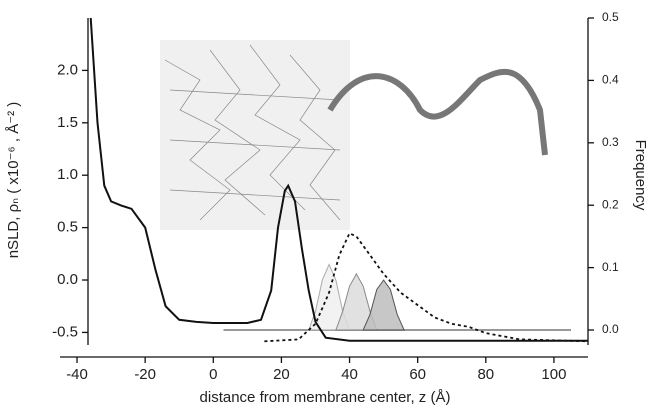  Describe the element at coordinates (281, 374) in the screenshot. I see `x-tick-label: 20` at that location.